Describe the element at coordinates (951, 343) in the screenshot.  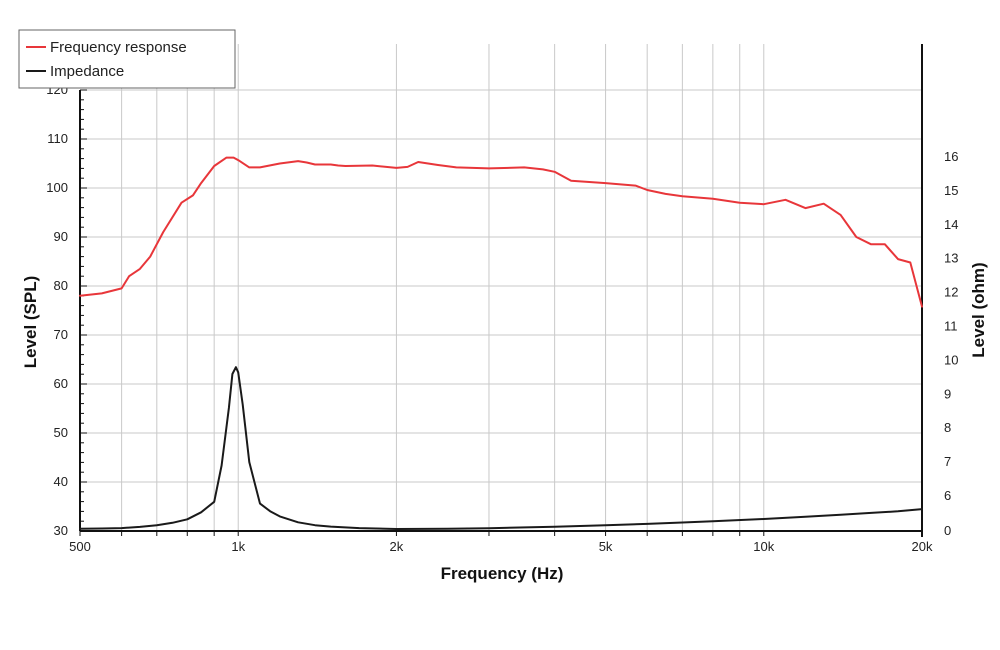
I see `y-right-tick-labels: 0 6 7 8 9 10 11 12 13 14 15 16` at that location.